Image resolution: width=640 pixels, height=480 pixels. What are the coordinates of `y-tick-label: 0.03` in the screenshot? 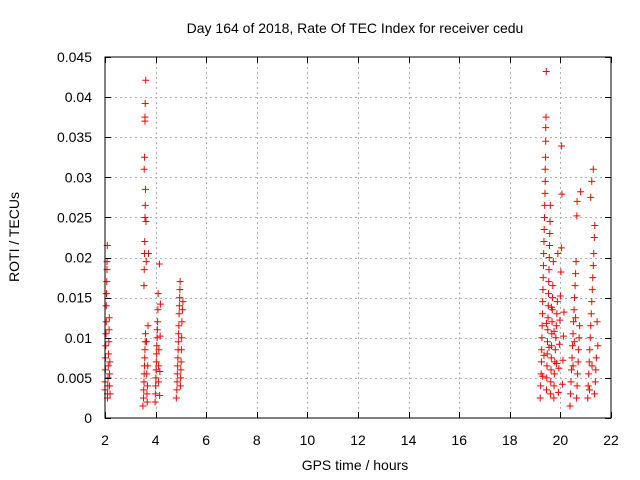 It's located at (78, 177).